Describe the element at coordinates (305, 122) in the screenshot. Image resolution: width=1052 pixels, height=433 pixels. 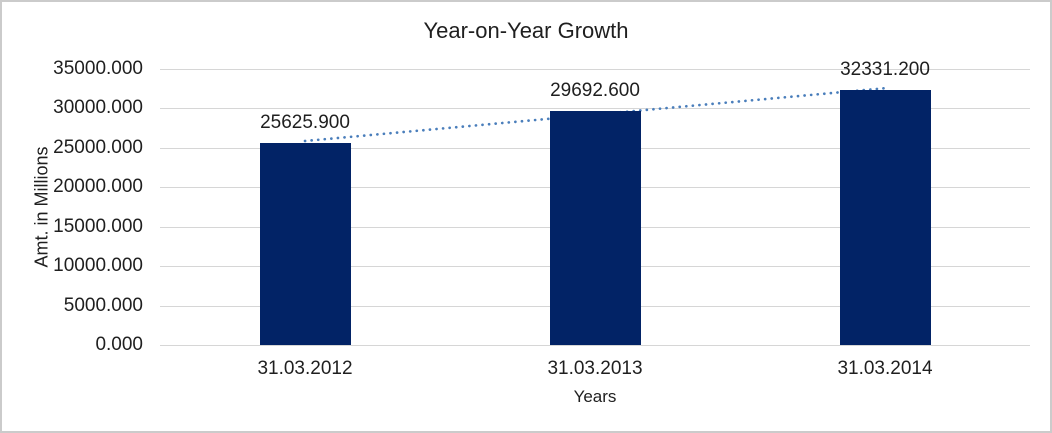
I see `bar-data-label: 25625.900` at that location.